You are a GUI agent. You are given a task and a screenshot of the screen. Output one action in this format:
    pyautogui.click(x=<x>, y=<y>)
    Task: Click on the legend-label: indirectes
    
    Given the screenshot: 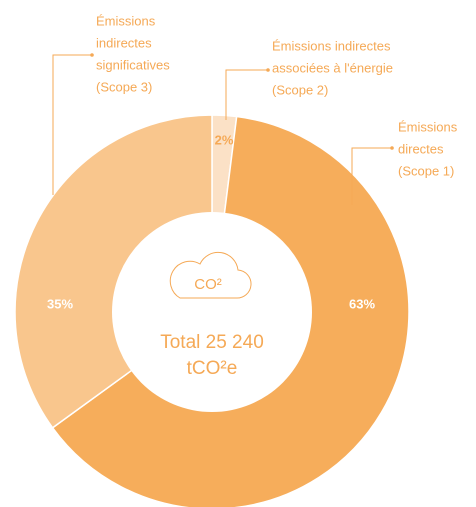 What is the action you would take?
    pyautogui.click(x=124, y=42)
    